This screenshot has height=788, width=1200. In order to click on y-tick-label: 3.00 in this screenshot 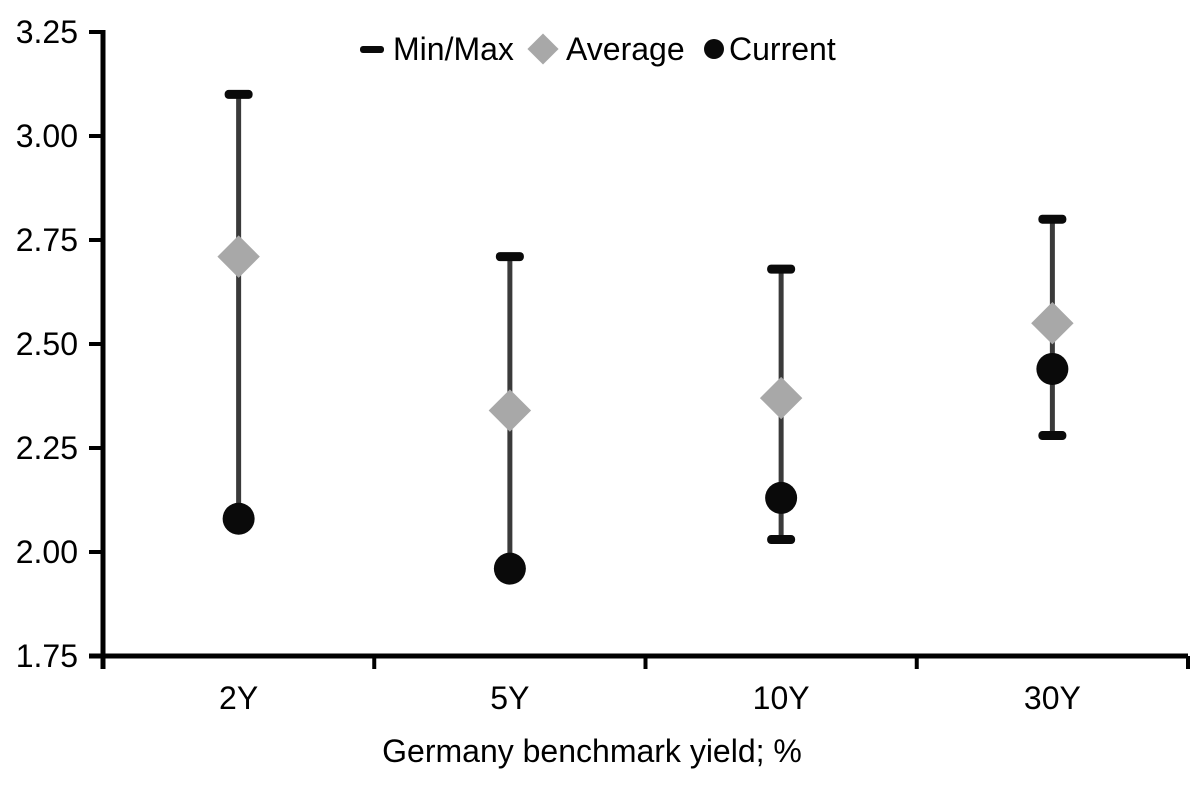, I will do `click(47, 136)`.